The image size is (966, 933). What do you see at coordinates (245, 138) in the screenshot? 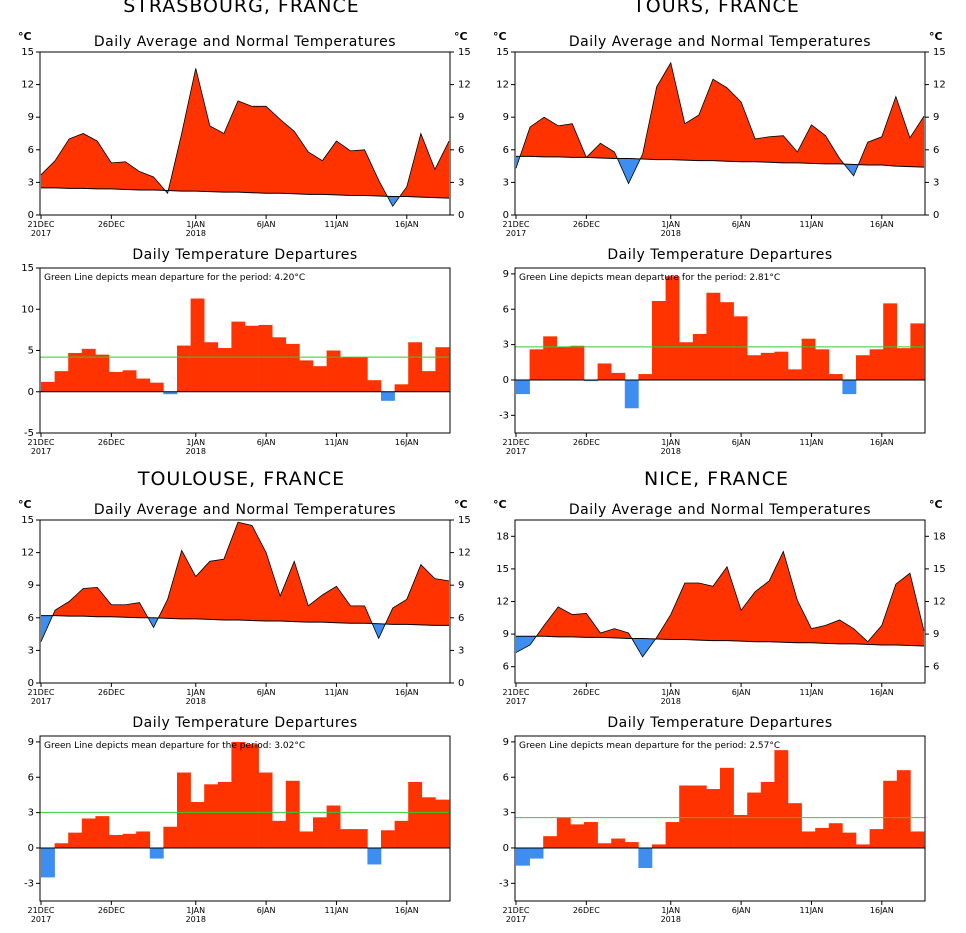
I see `daily-average-line` at bounding box center [245, 138].